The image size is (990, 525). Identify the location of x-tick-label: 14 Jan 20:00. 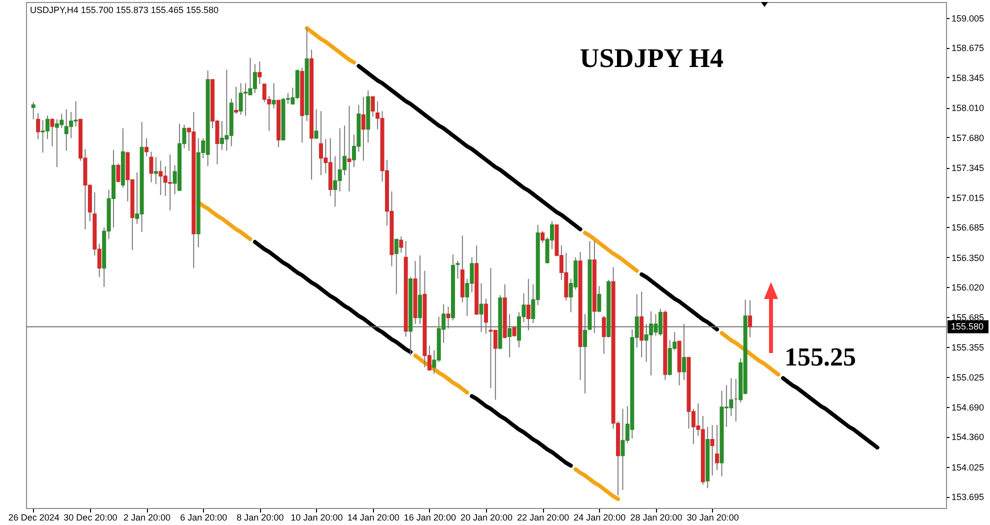
(373, 517).